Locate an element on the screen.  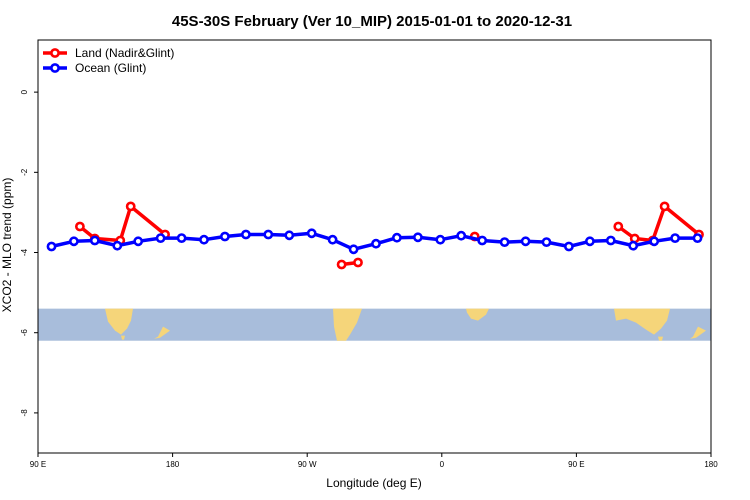
map-land-new-zealand-east is located at coordinates (698, 332).